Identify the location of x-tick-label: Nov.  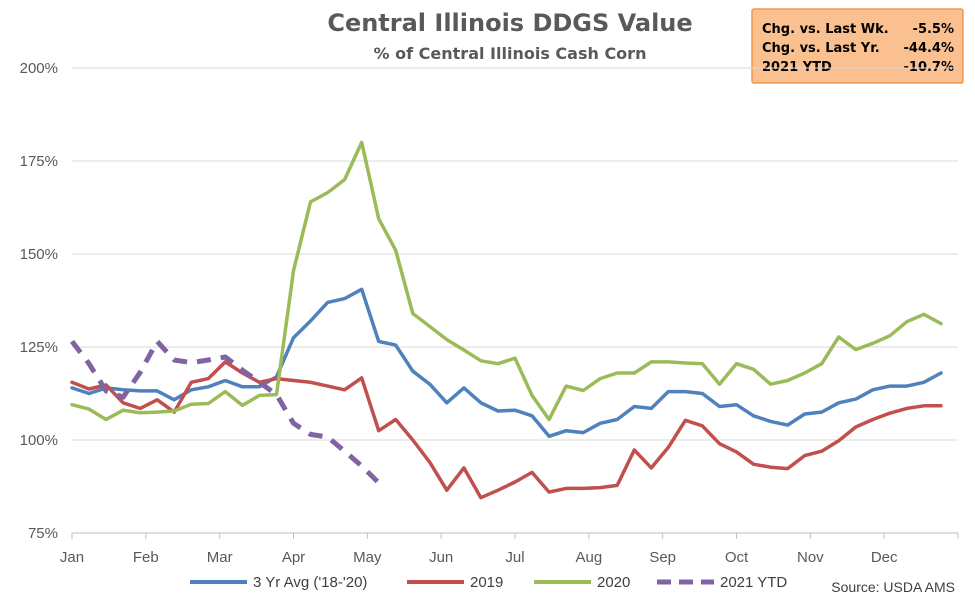
(810, 557).